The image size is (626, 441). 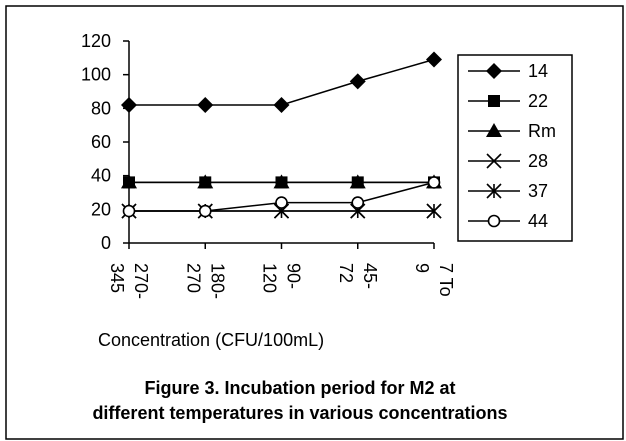 What do you see at coordinates (101, 176) in the screenshot?
I see `y-tick-label: 40` at bounding box center [101, 176].